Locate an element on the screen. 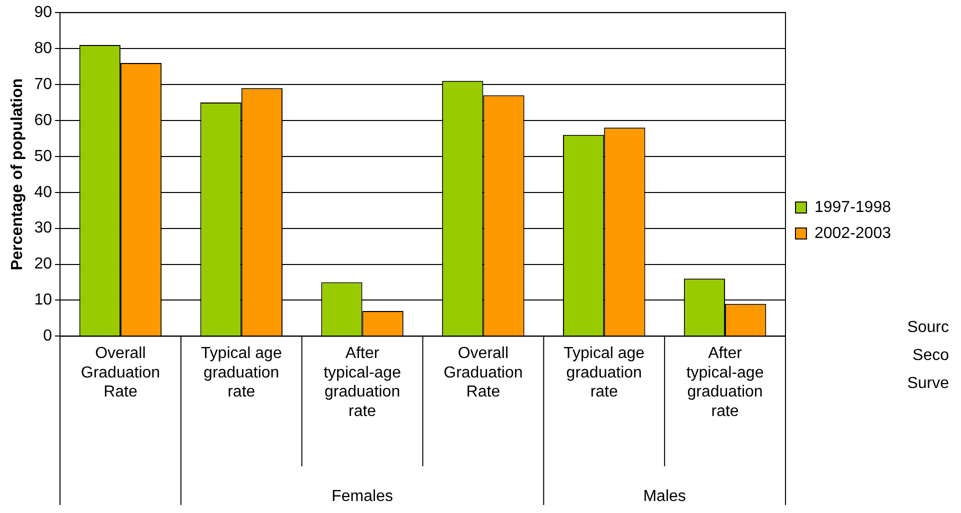 The height and width of the screenshot is (513, 961). y-tick-label: 30 is located at coordinates (43, 228).